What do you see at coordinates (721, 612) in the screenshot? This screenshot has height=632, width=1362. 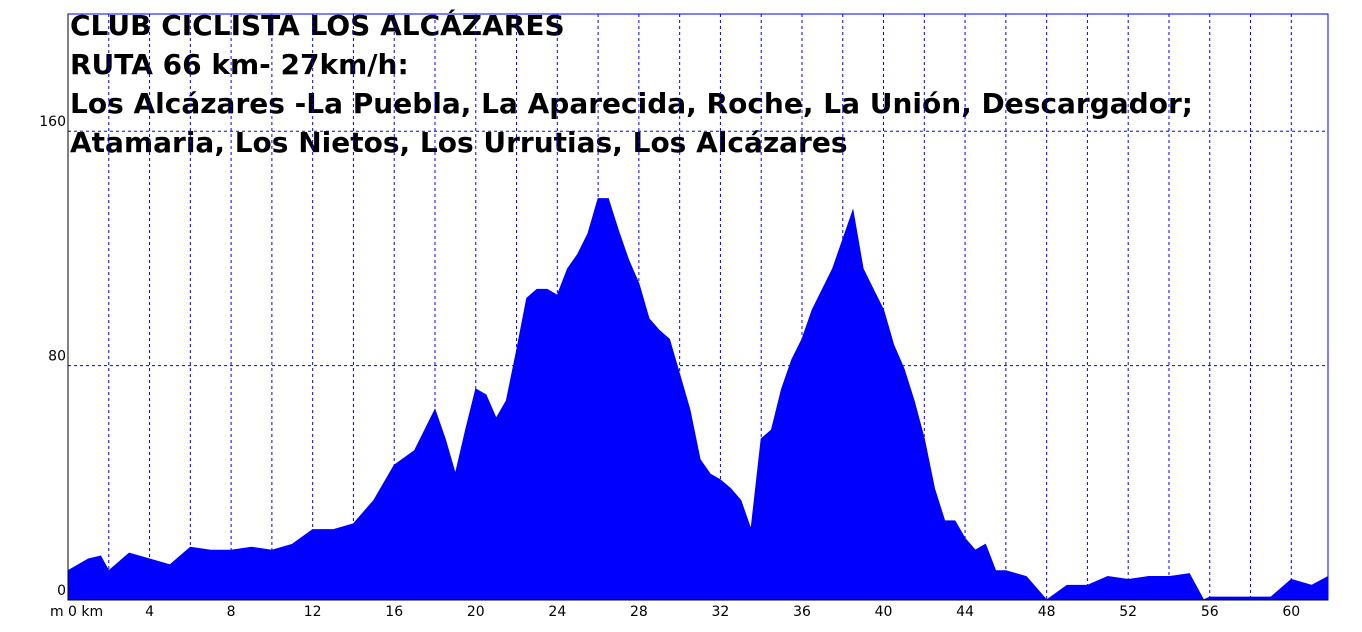 I see `x-tick-label: 32` at bounding box center [721, 612].